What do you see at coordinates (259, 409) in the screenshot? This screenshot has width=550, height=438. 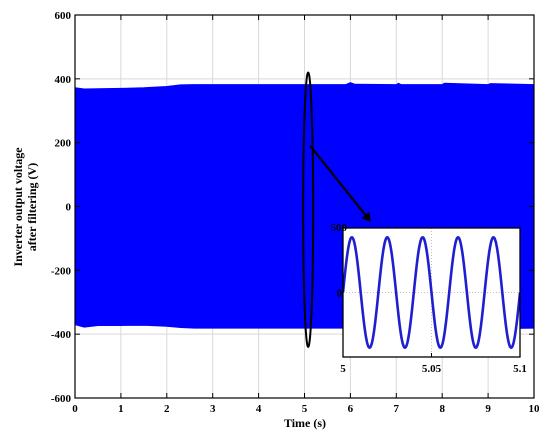 I see `x-tick-label: 4` at bounding box center [259, 409].